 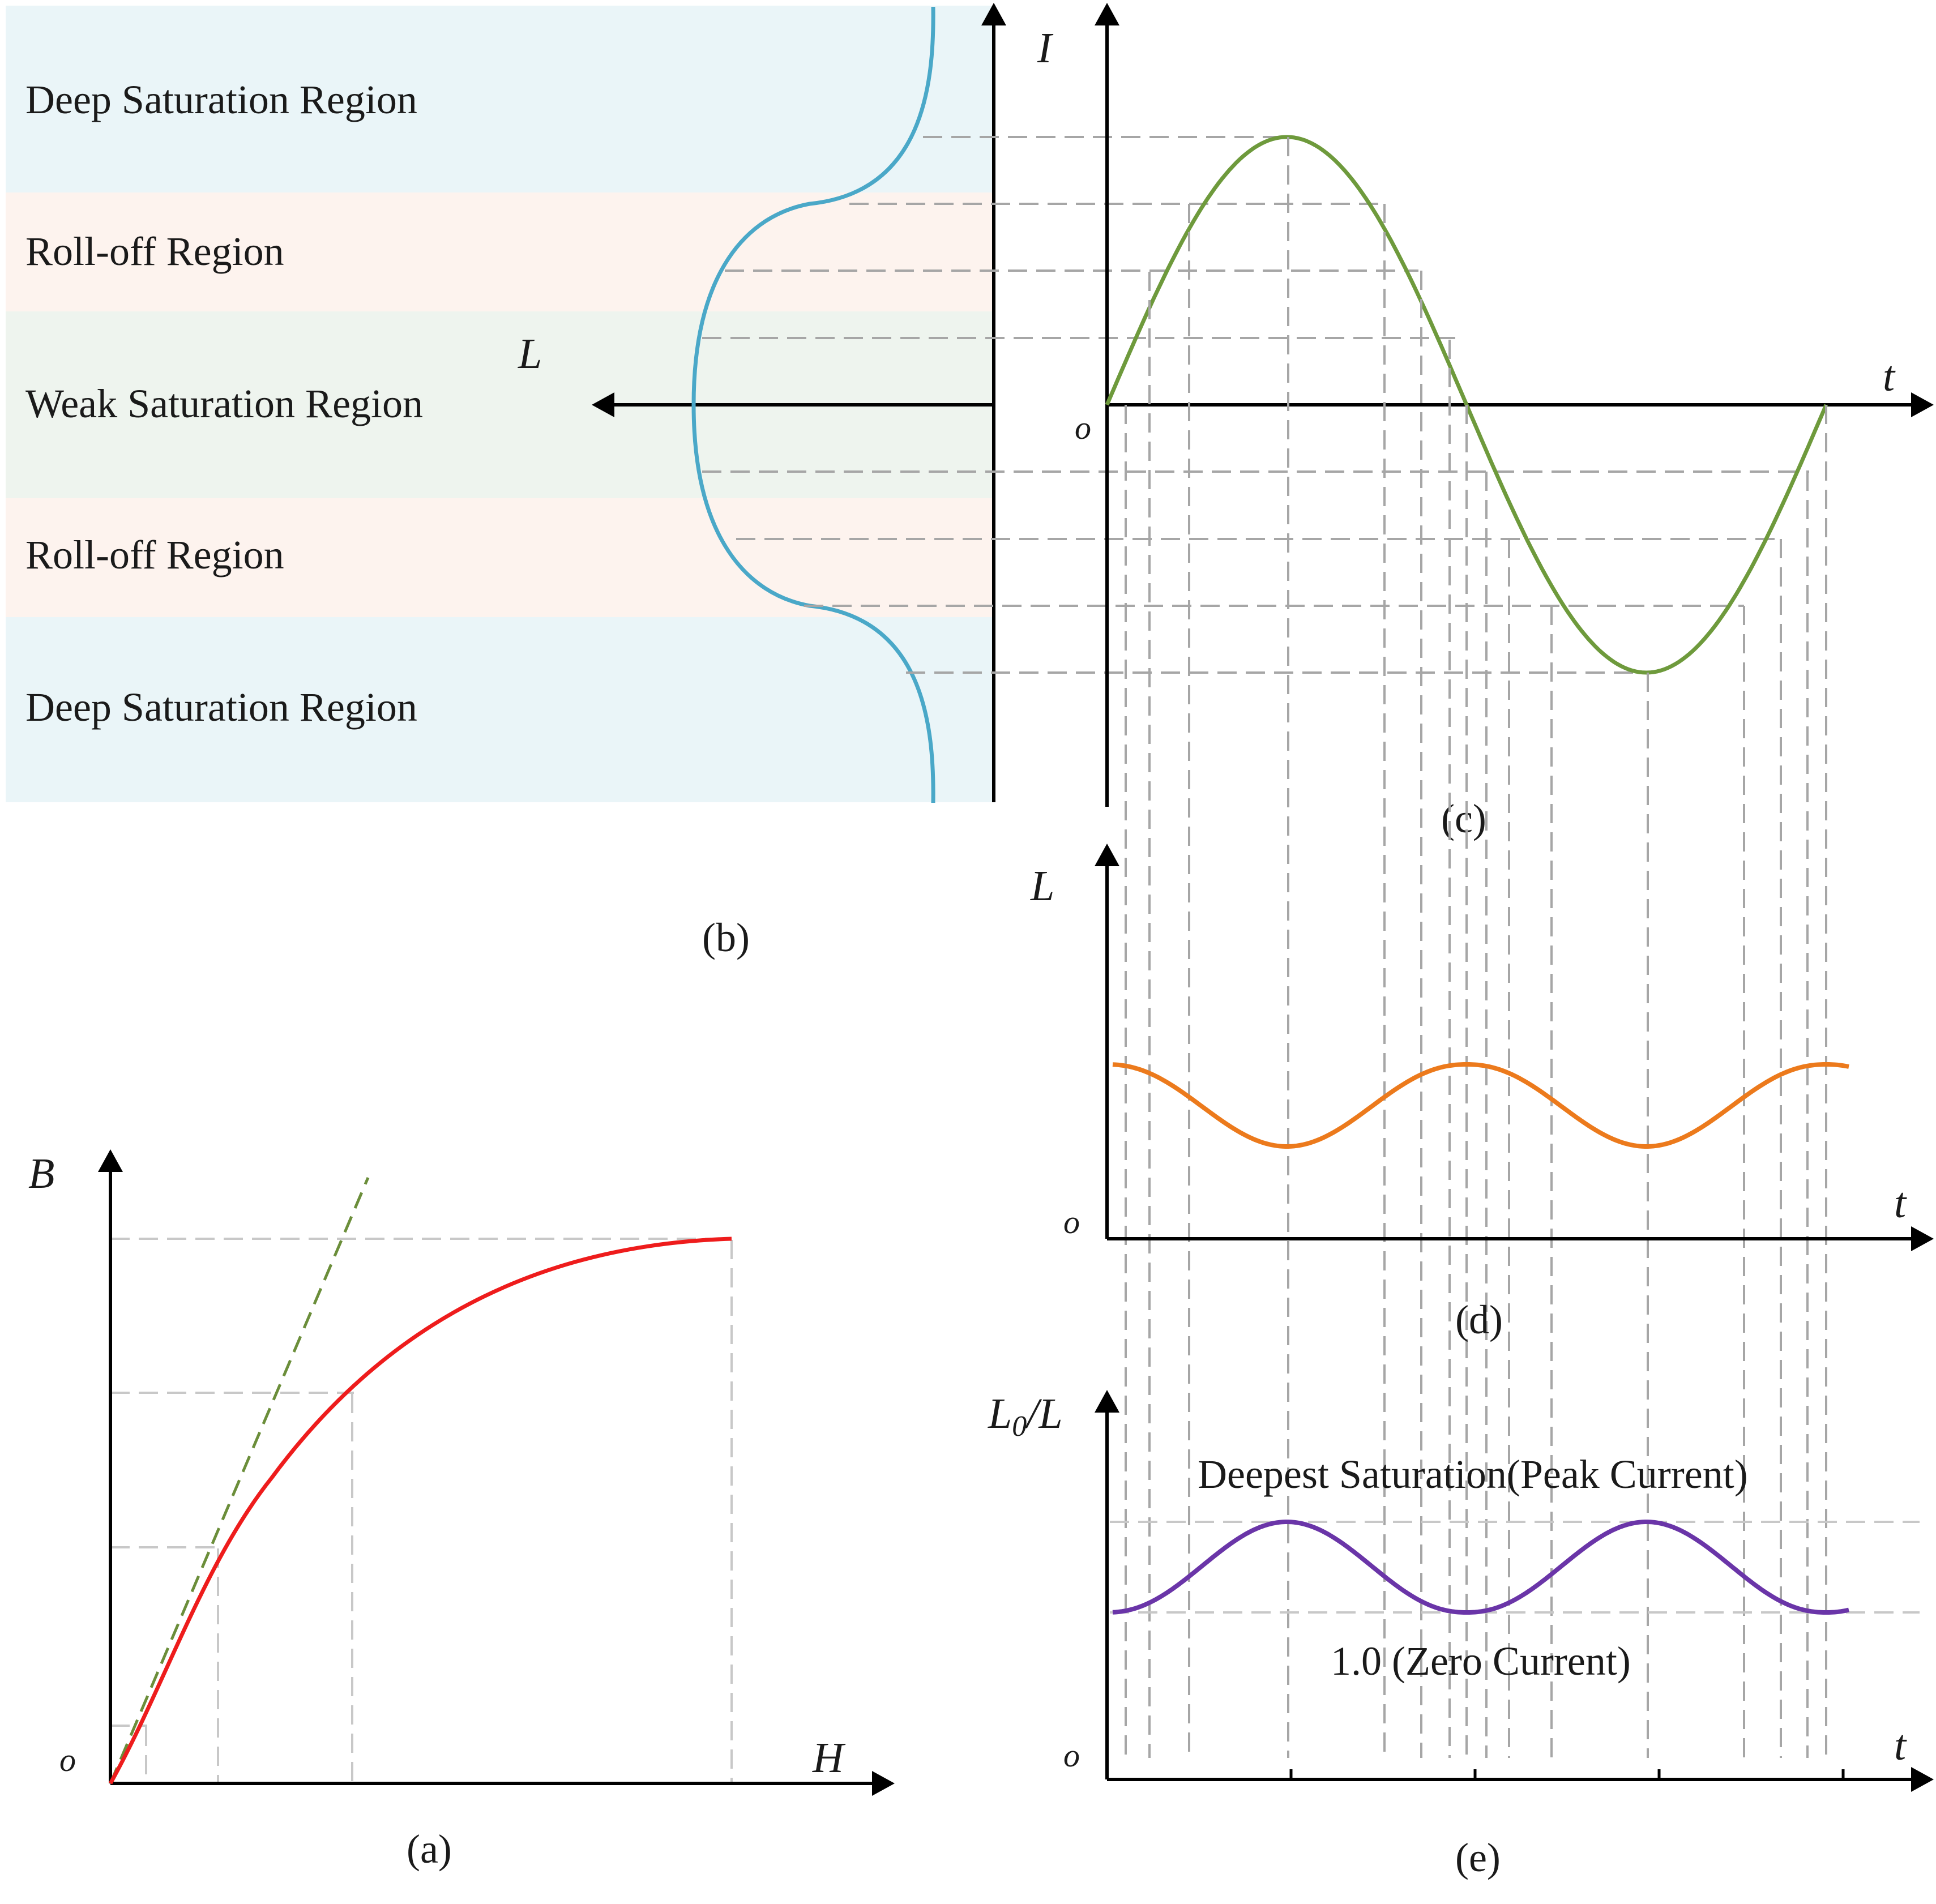 I want to click on panel-d: L t o (d), so click(x=1482, y=1093).